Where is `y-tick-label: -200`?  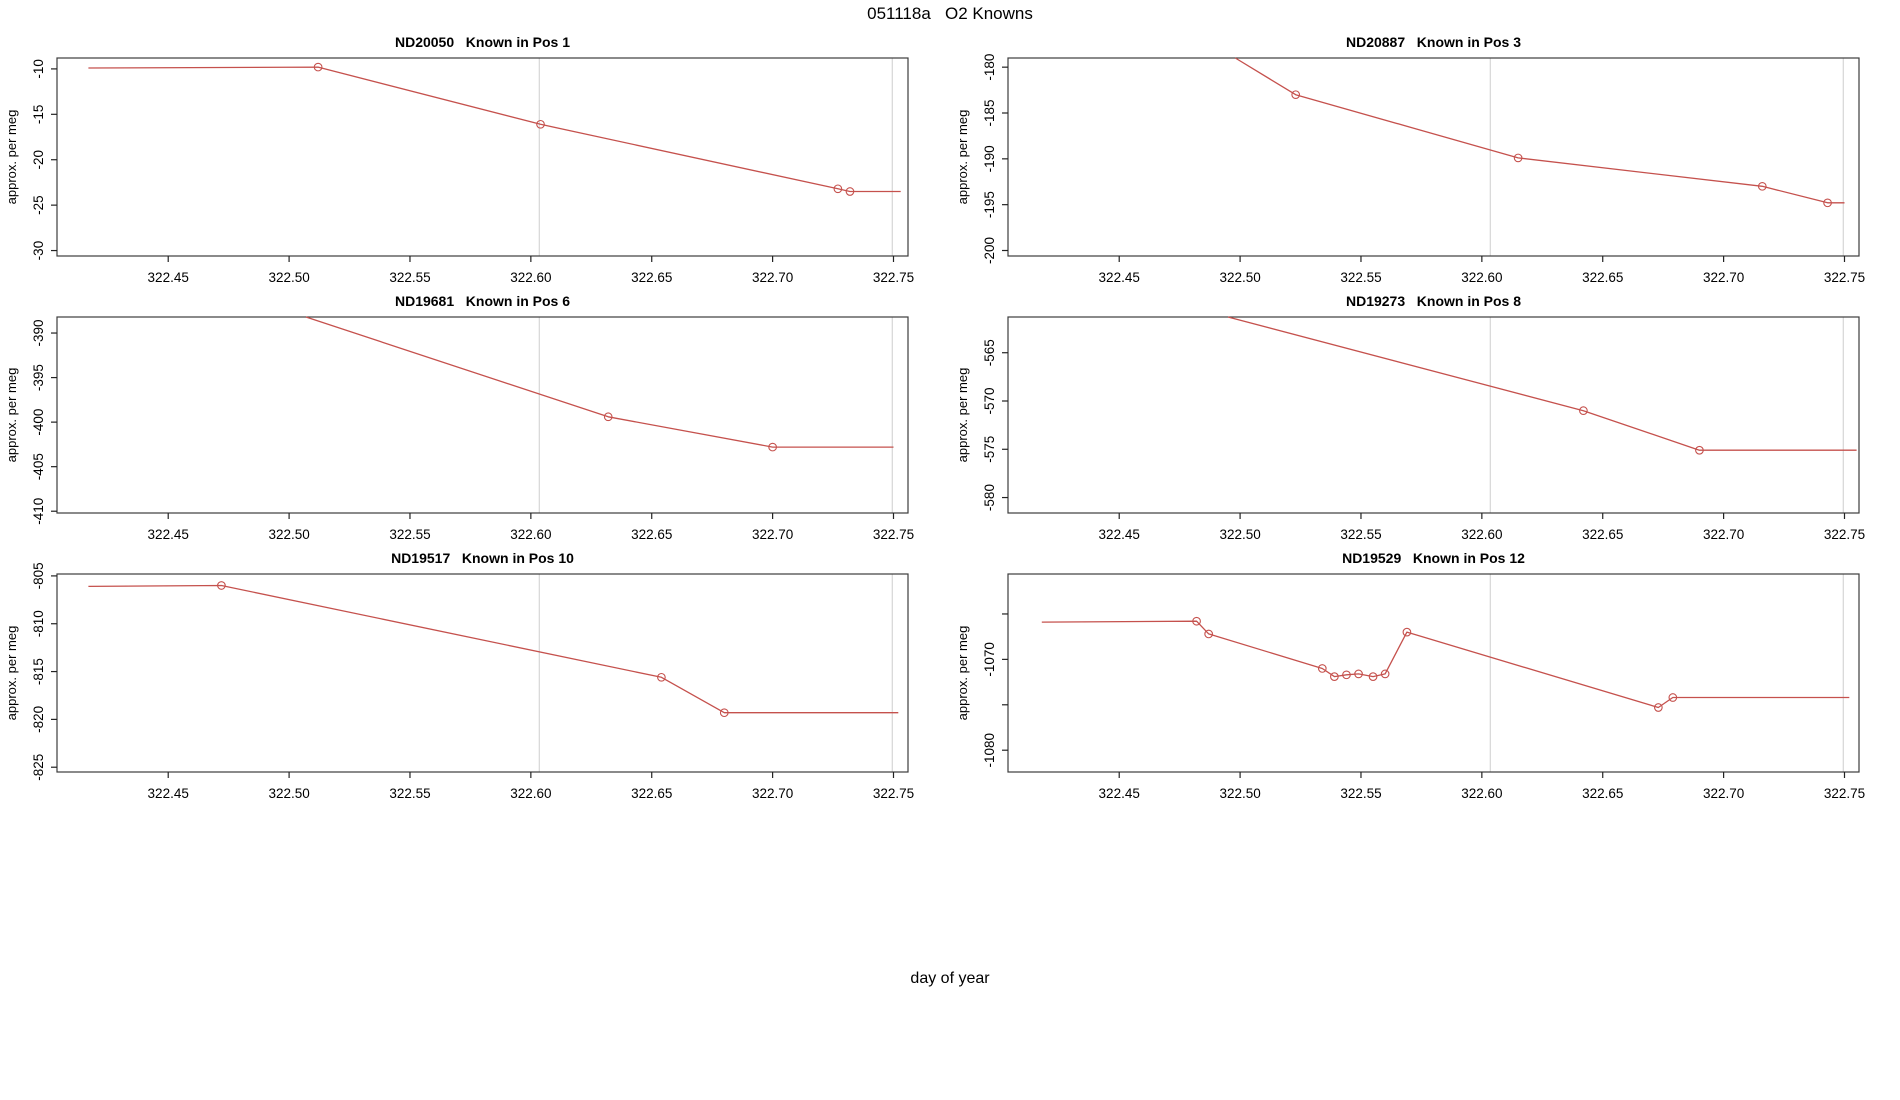 y-tick-label: -200 is located at coordinates (989, 250).